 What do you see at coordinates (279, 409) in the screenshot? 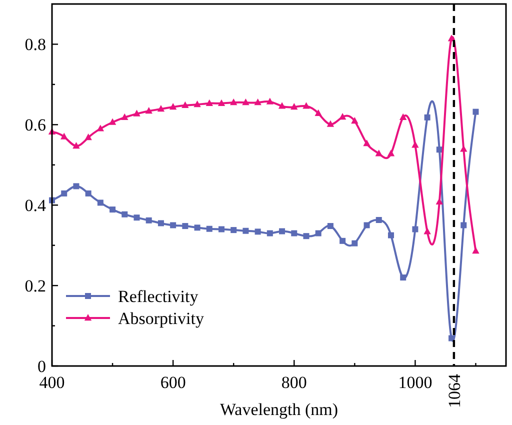
I see `x-axis-title: Wavelength (nm)` at bounding box center [279, 409].